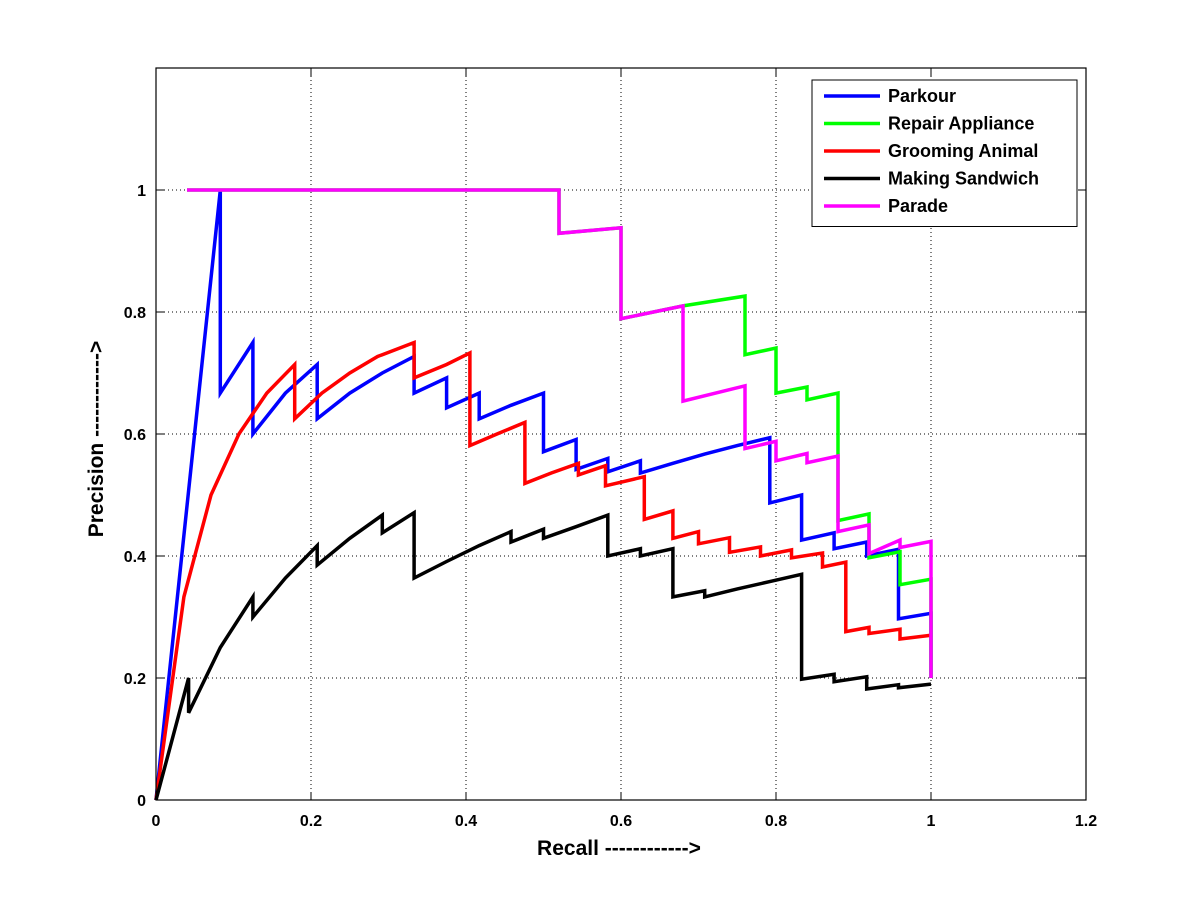  I want to click on x-axis-title: Recall ------------>, so click(619, 848).